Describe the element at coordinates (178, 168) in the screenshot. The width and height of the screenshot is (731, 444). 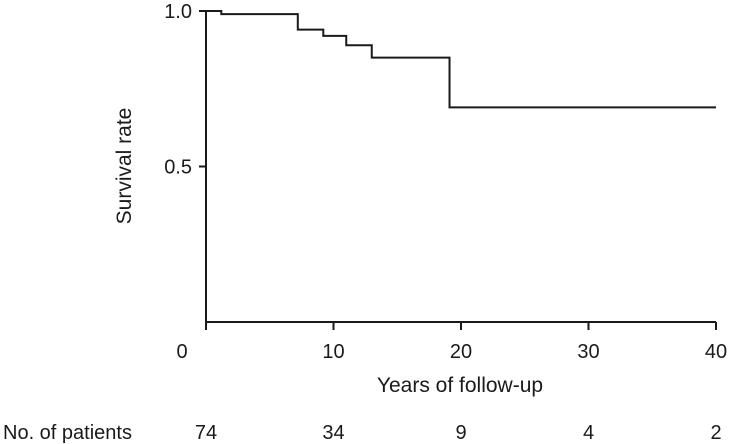
I see `y-tick-label: 0.5` at that location.